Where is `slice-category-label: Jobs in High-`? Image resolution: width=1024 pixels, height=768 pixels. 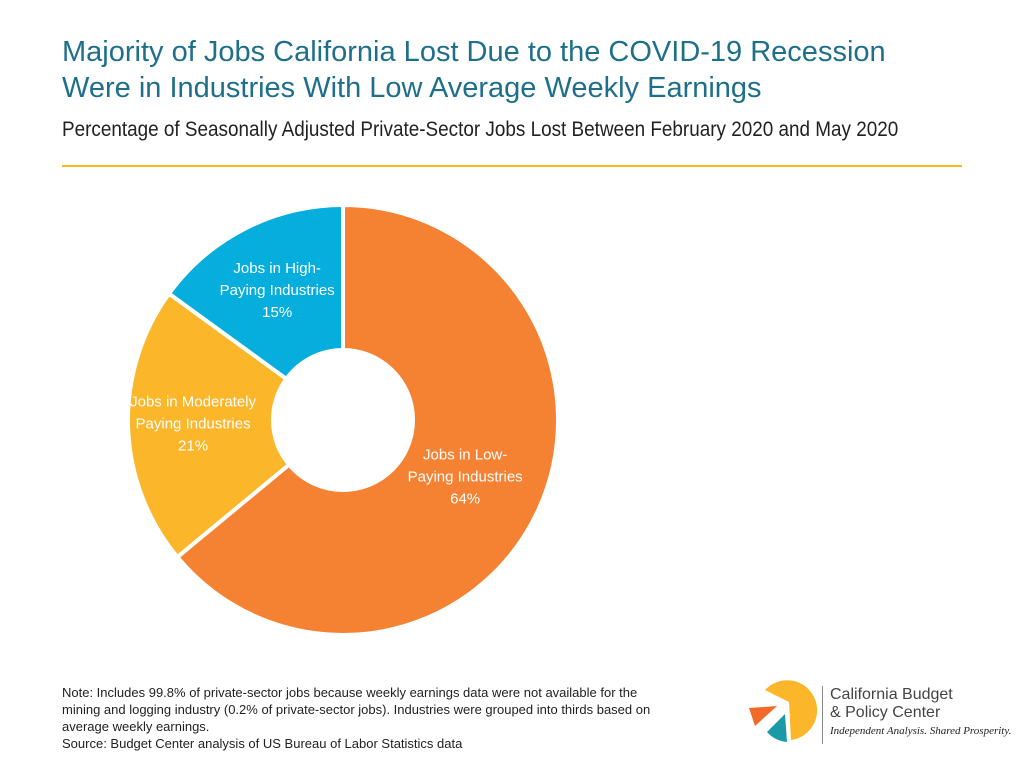
slice-category-label: Jobs in High- is located at coordinates (277, 268).